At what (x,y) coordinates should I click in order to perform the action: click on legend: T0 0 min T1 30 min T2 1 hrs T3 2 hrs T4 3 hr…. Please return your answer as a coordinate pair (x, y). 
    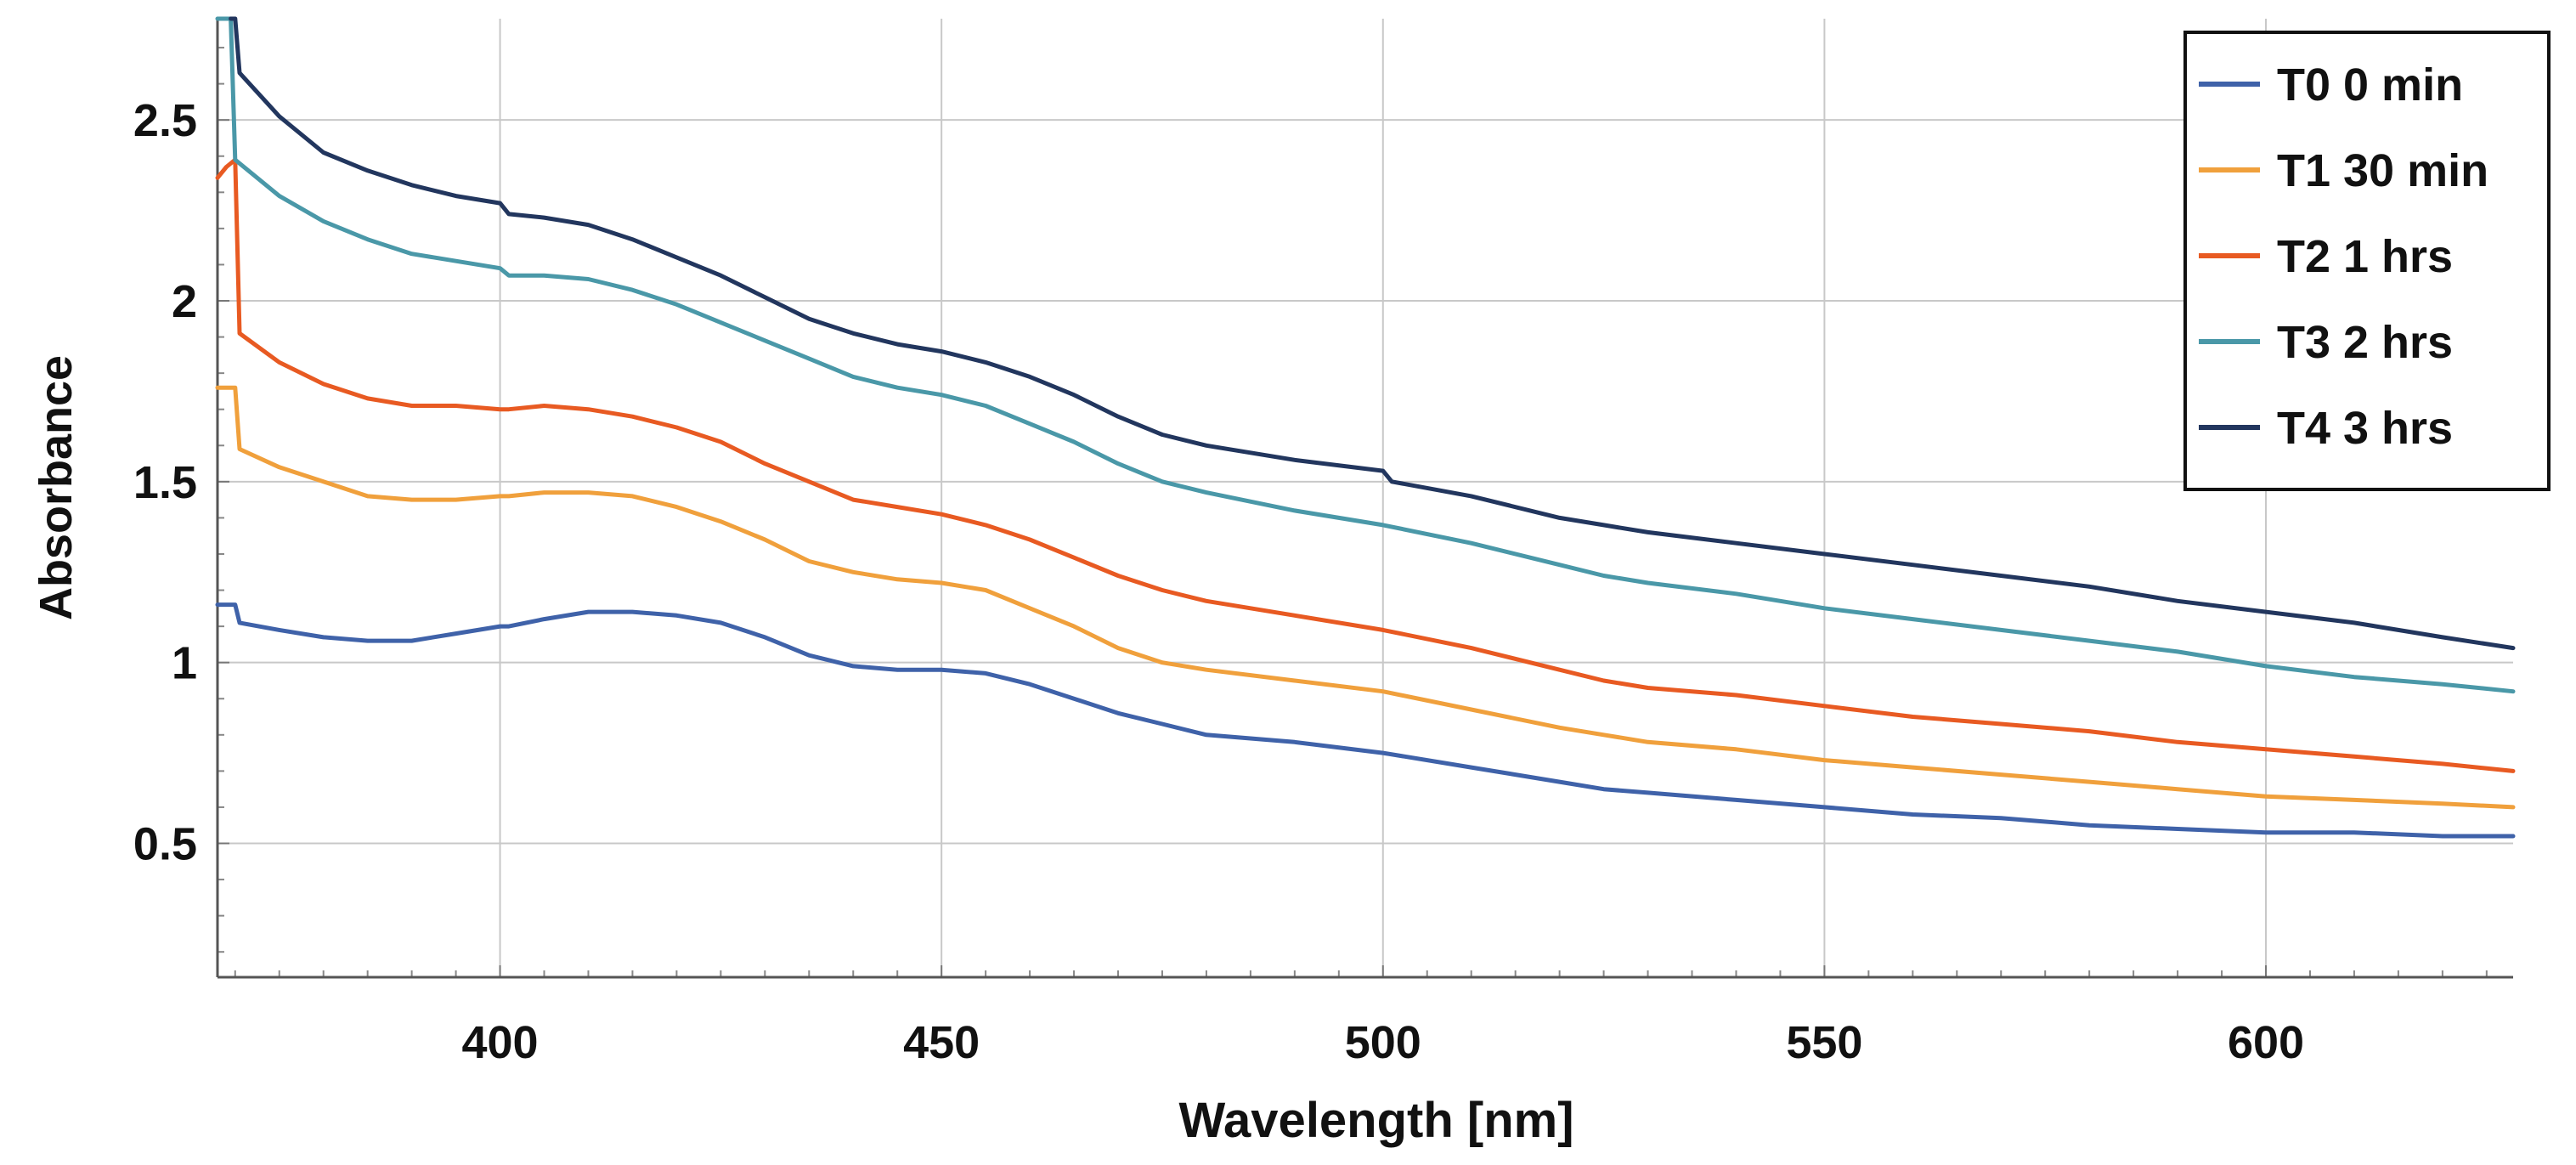
    Looking at the image, I should click on (2367, 261).